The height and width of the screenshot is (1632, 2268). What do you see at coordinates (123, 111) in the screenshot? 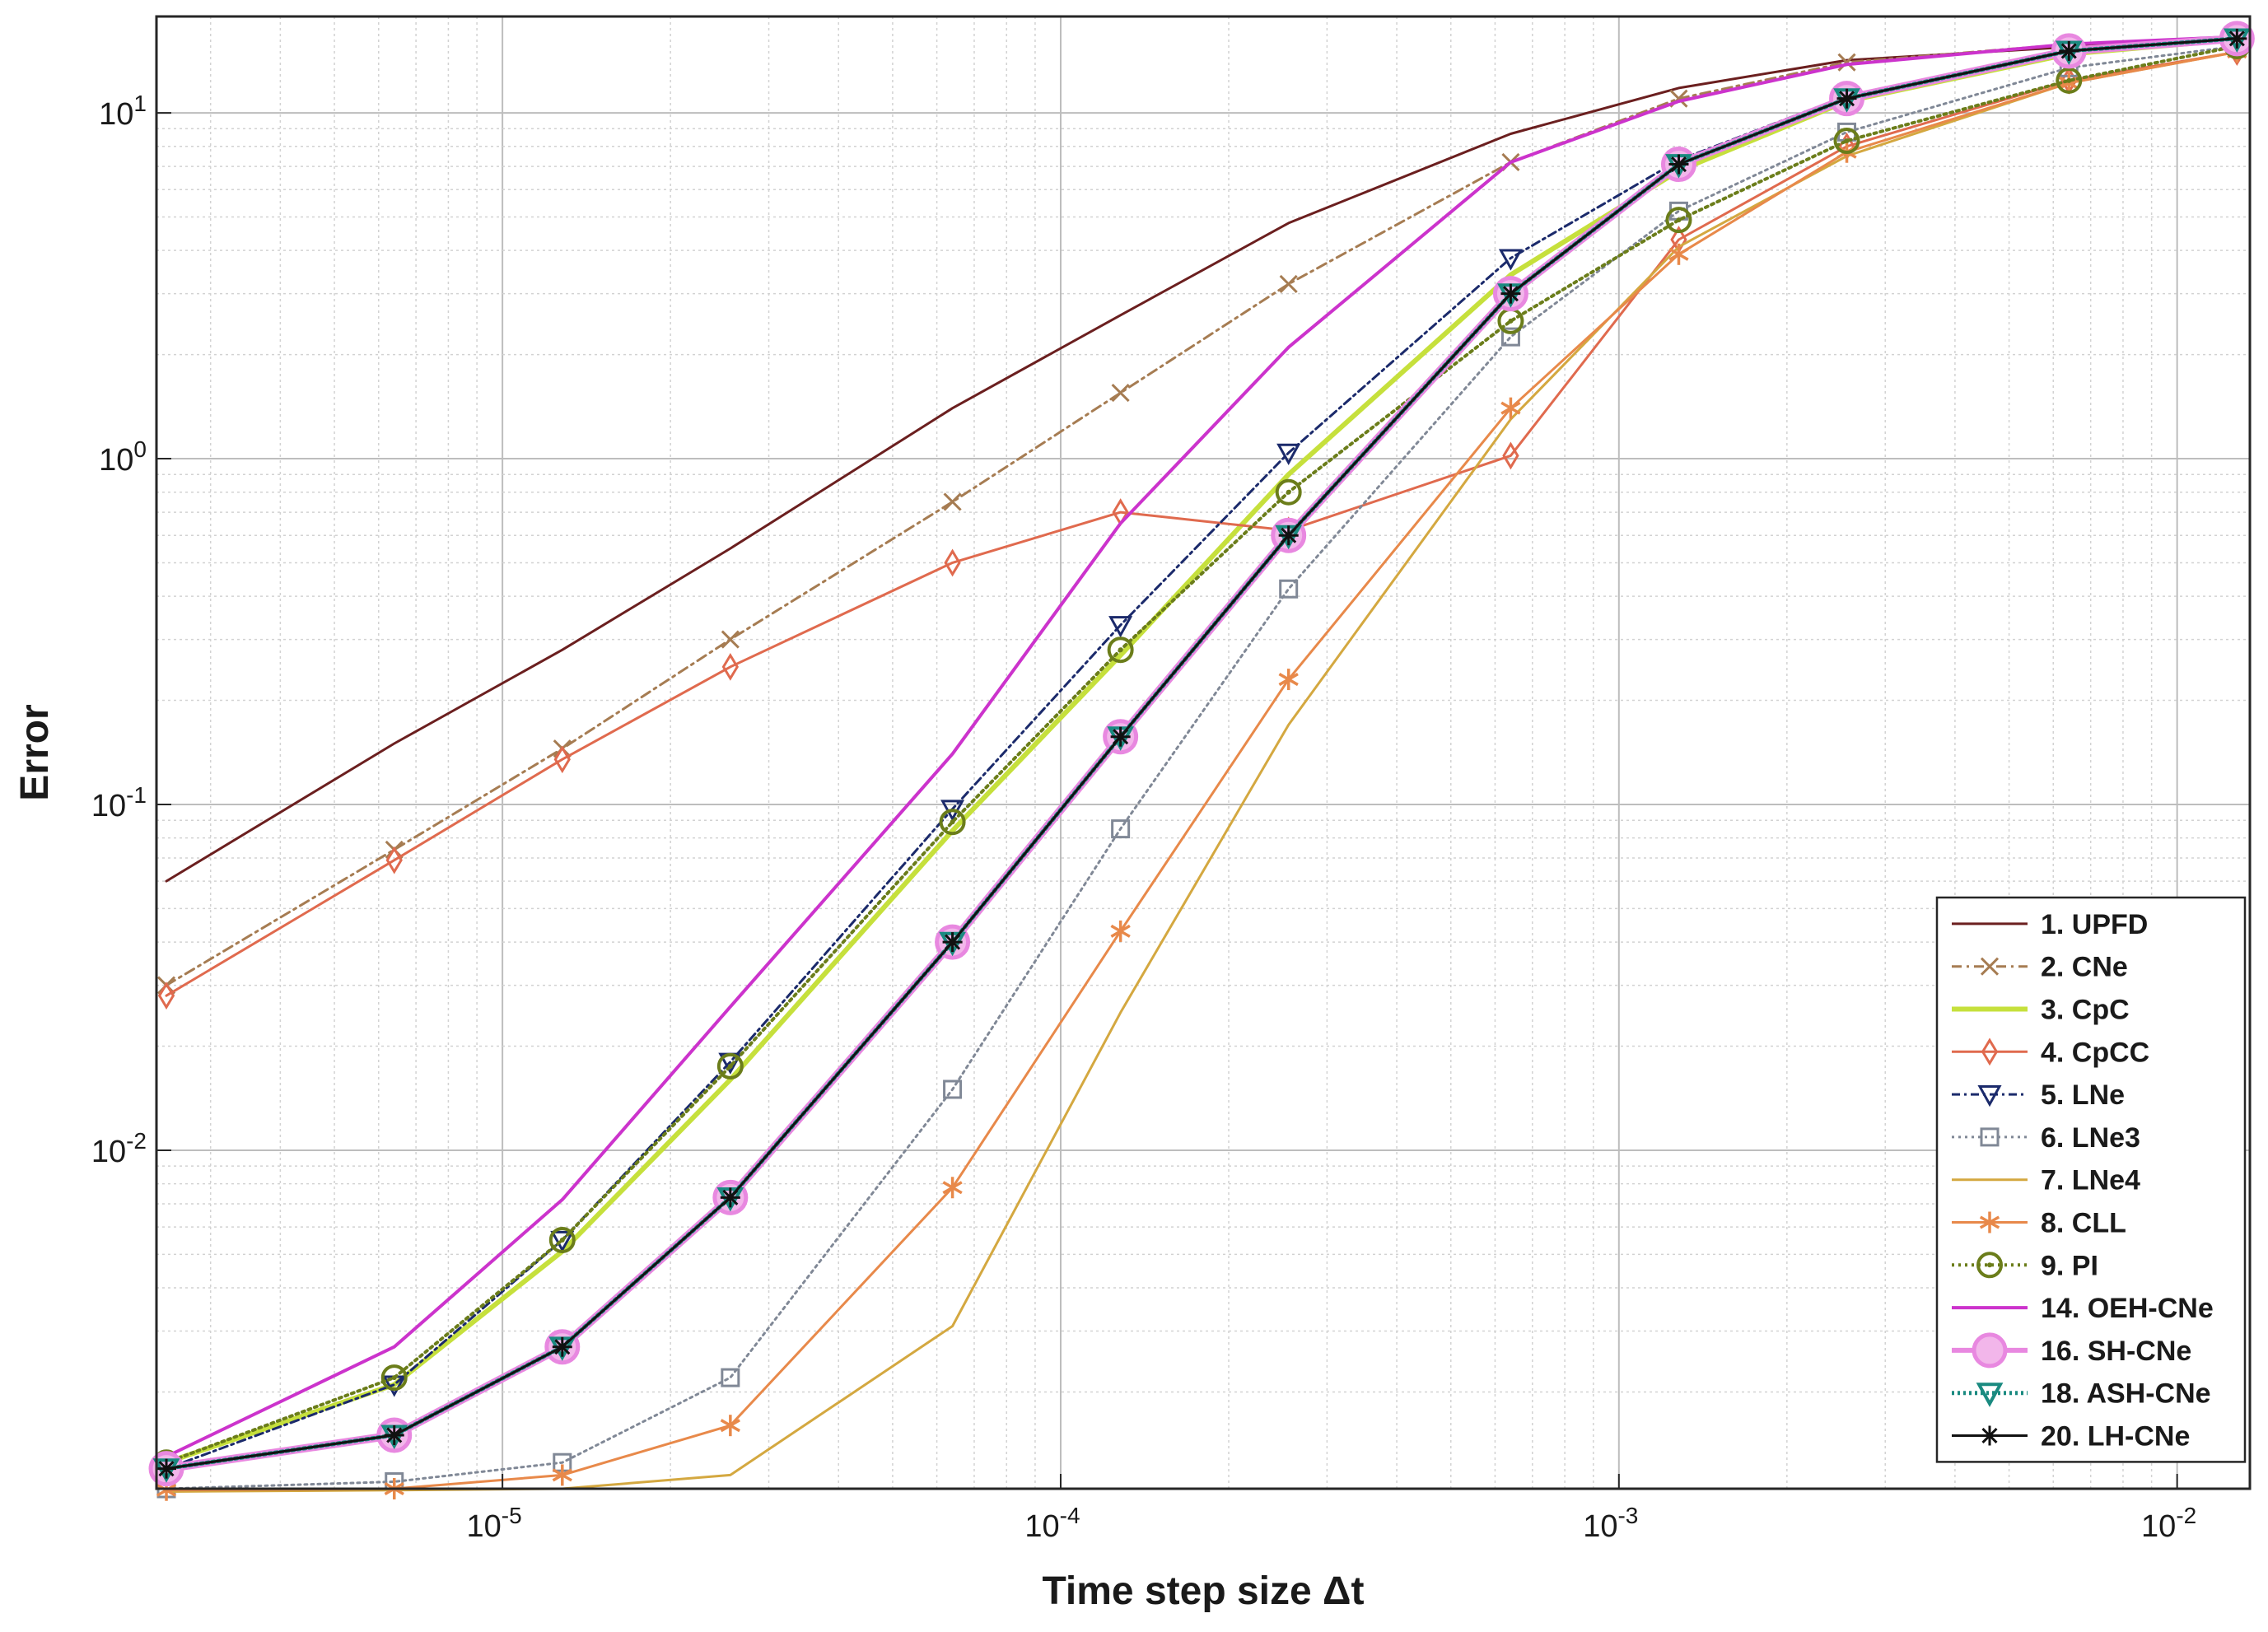
I see `y-tick-label: 10¹` at bounding box center [123, 111].